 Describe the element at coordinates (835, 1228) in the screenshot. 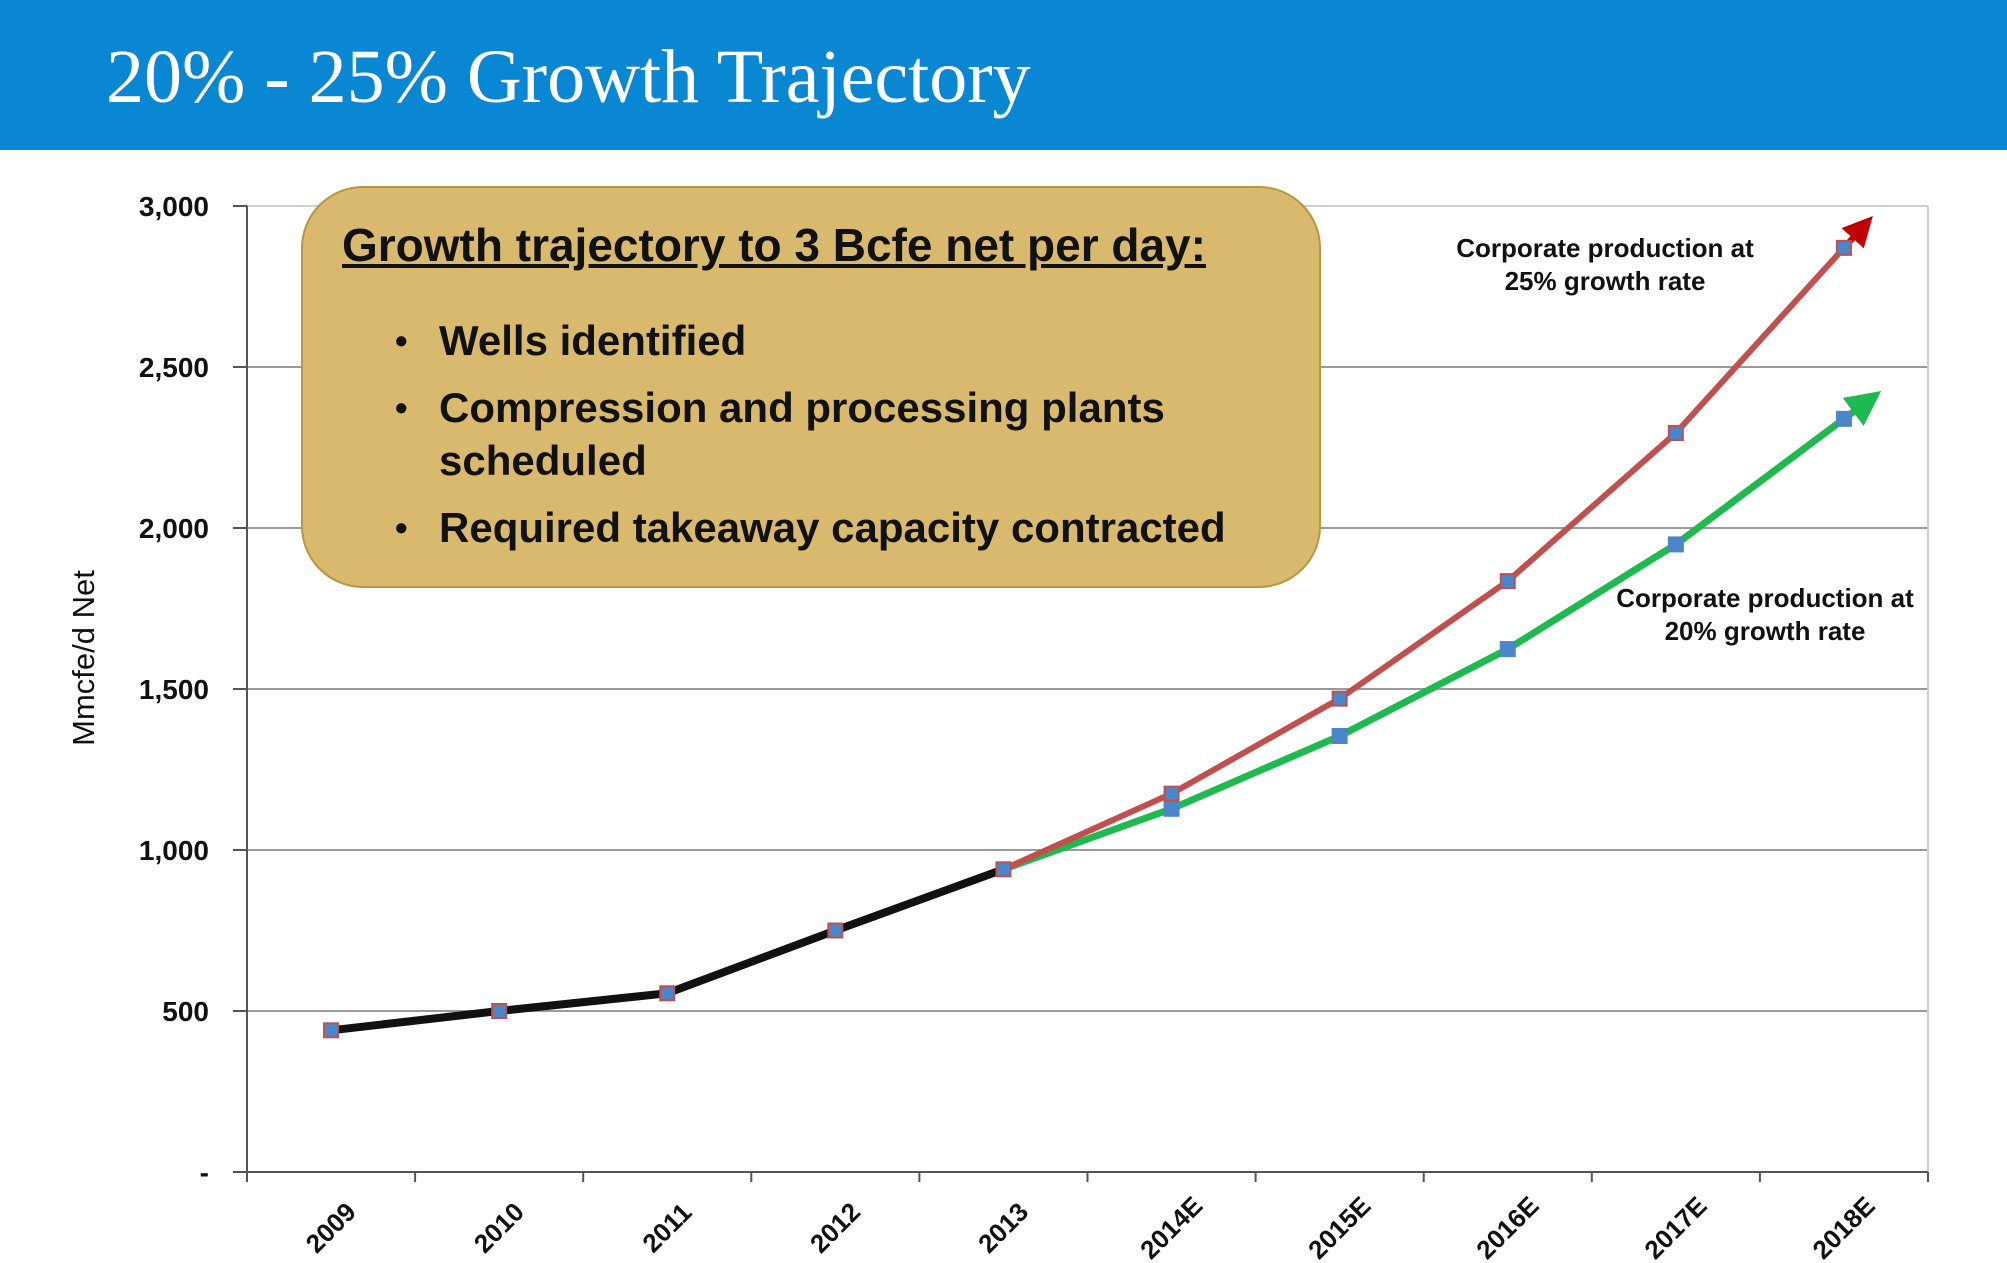

I see `x-tick-label: 2012` at that location.